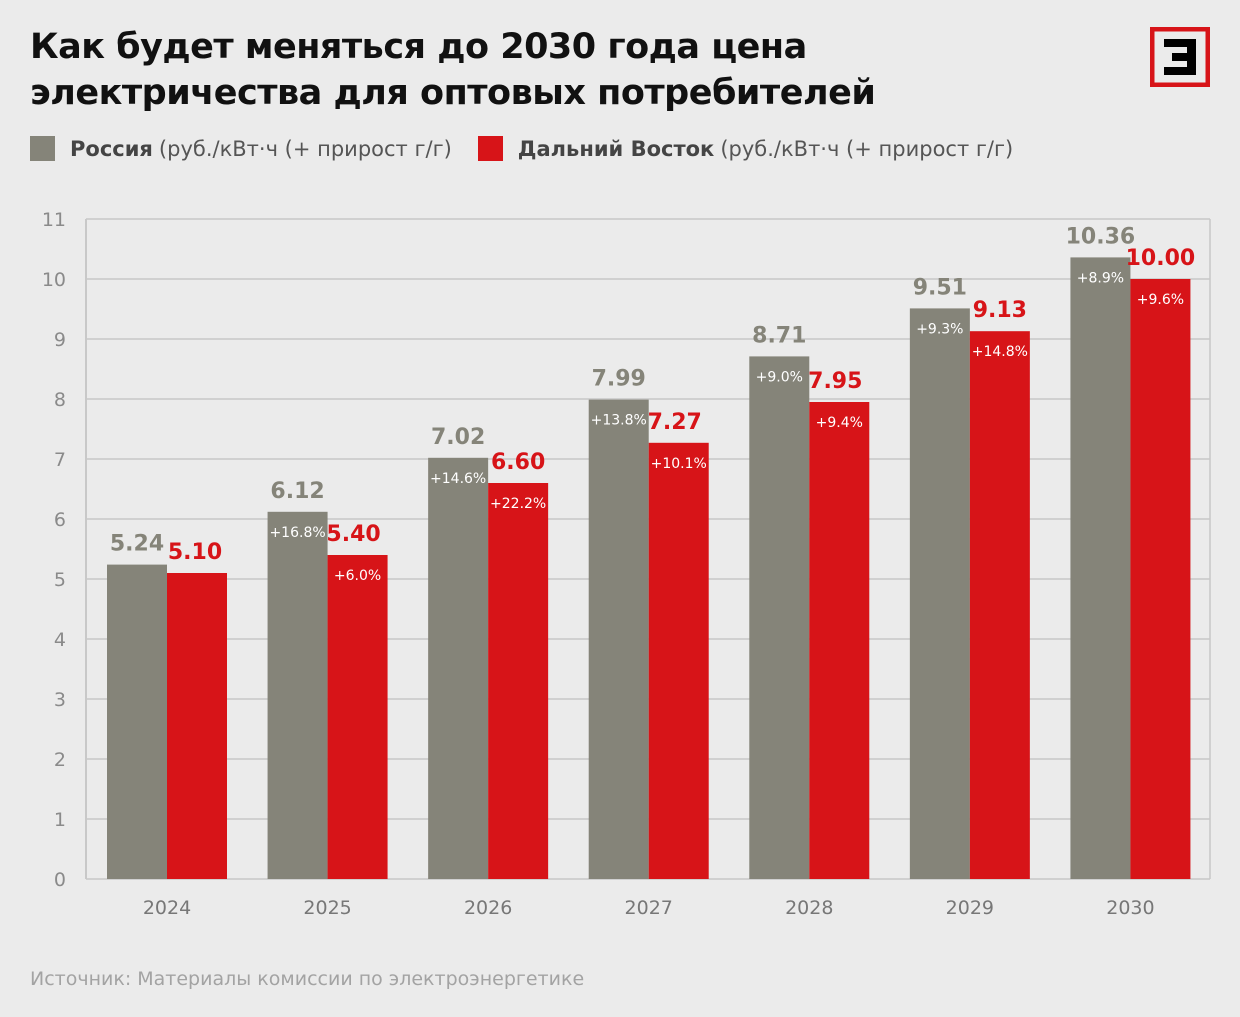 This screenshot has height=1017, width=1240. I want to click on growth-label: +9.6%, so click(1160, 300).